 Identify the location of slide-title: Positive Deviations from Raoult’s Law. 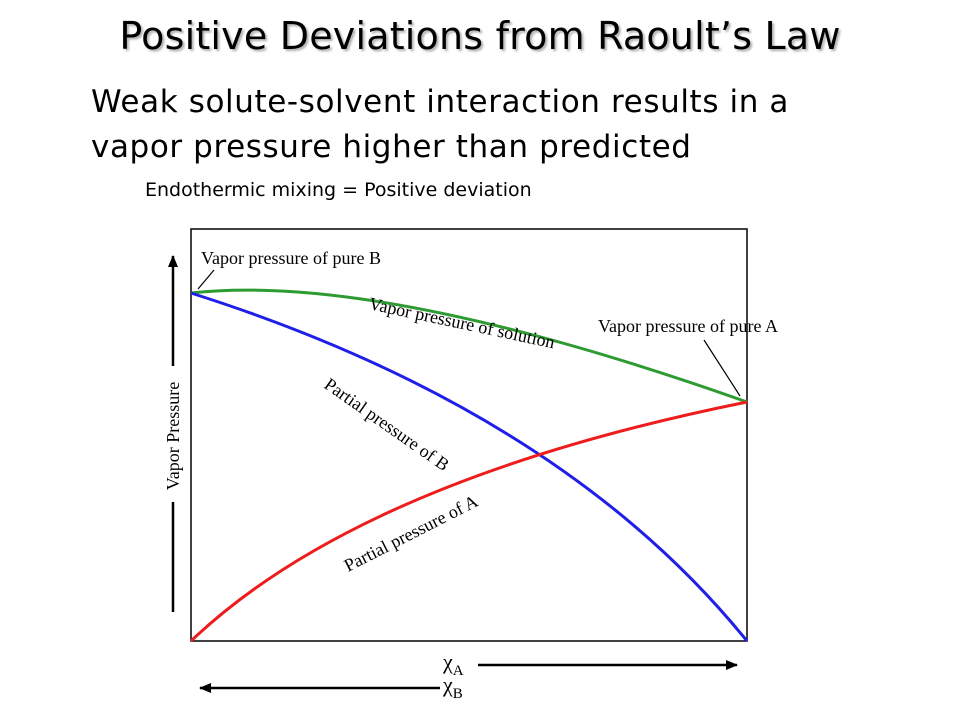
(480, 36).